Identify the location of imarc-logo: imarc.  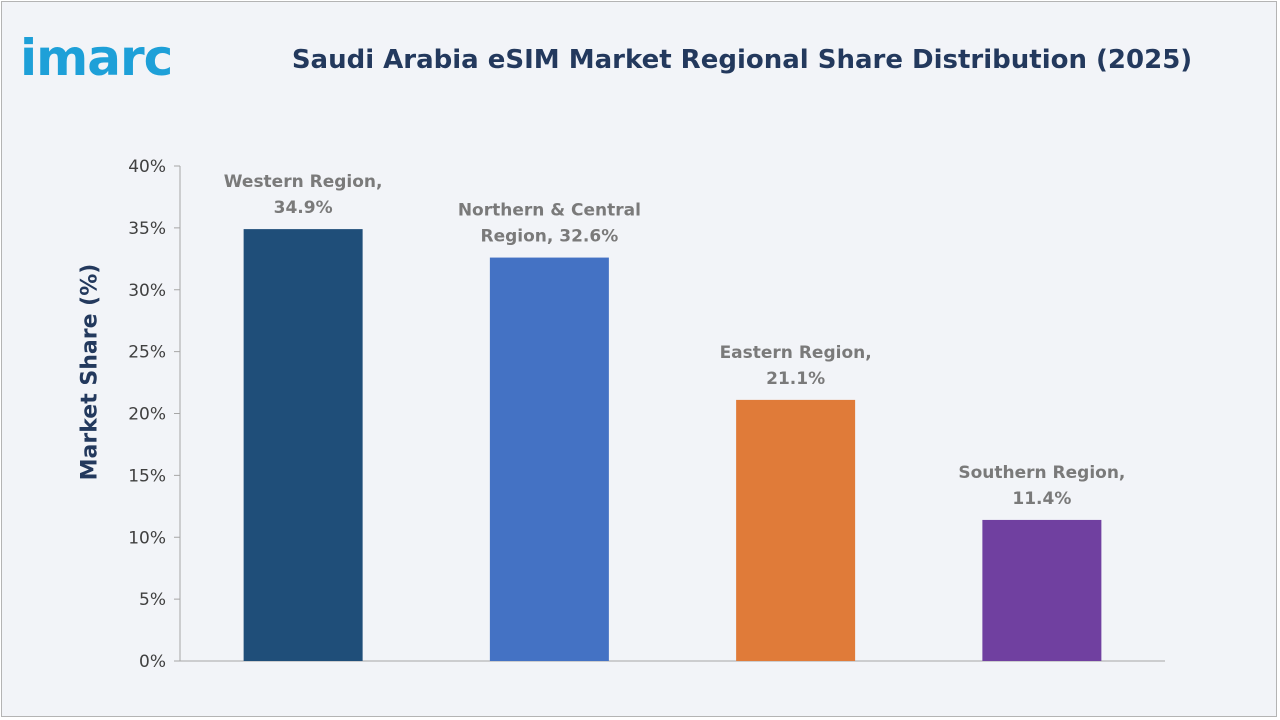
(96, 53).